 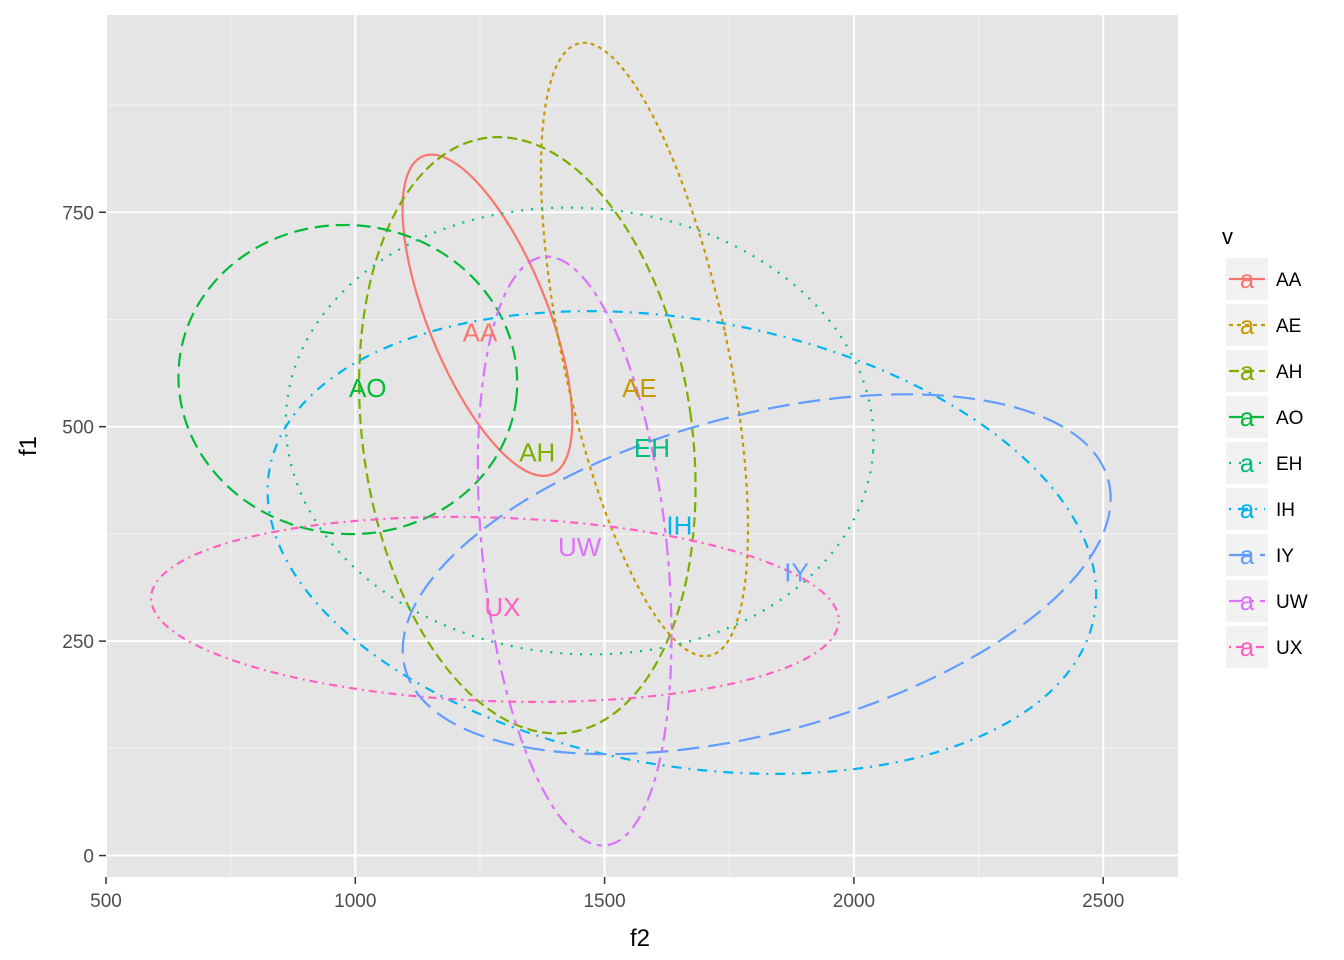 What do you see at coordinates (652, 448) in the screenshot?
I see `ellipse-label-eh: EH` at bounding box center [652, 448].